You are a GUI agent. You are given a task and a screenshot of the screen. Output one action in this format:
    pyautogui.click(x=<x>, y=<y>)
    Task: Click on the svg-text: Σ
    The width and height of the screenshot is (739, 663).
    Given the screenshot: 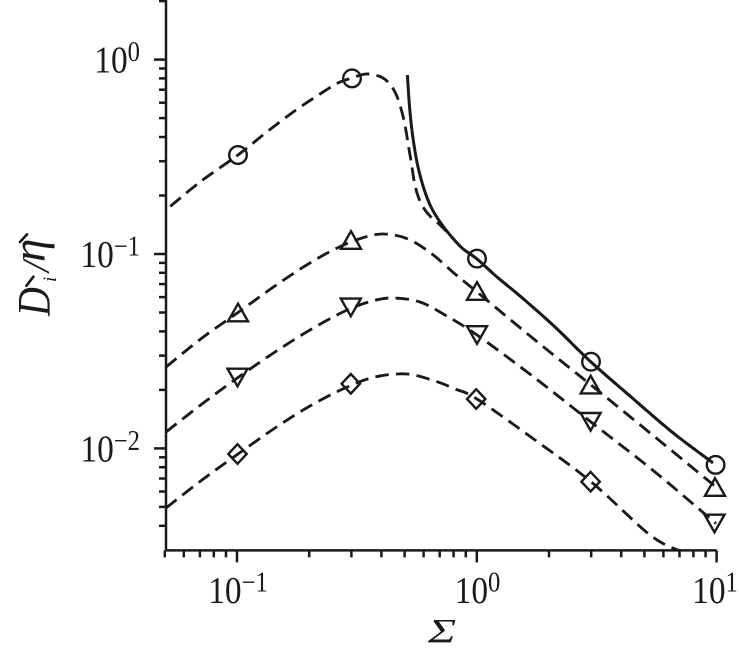 What is the action you would take?
    pyautogui.click(x=441, y=631)
    